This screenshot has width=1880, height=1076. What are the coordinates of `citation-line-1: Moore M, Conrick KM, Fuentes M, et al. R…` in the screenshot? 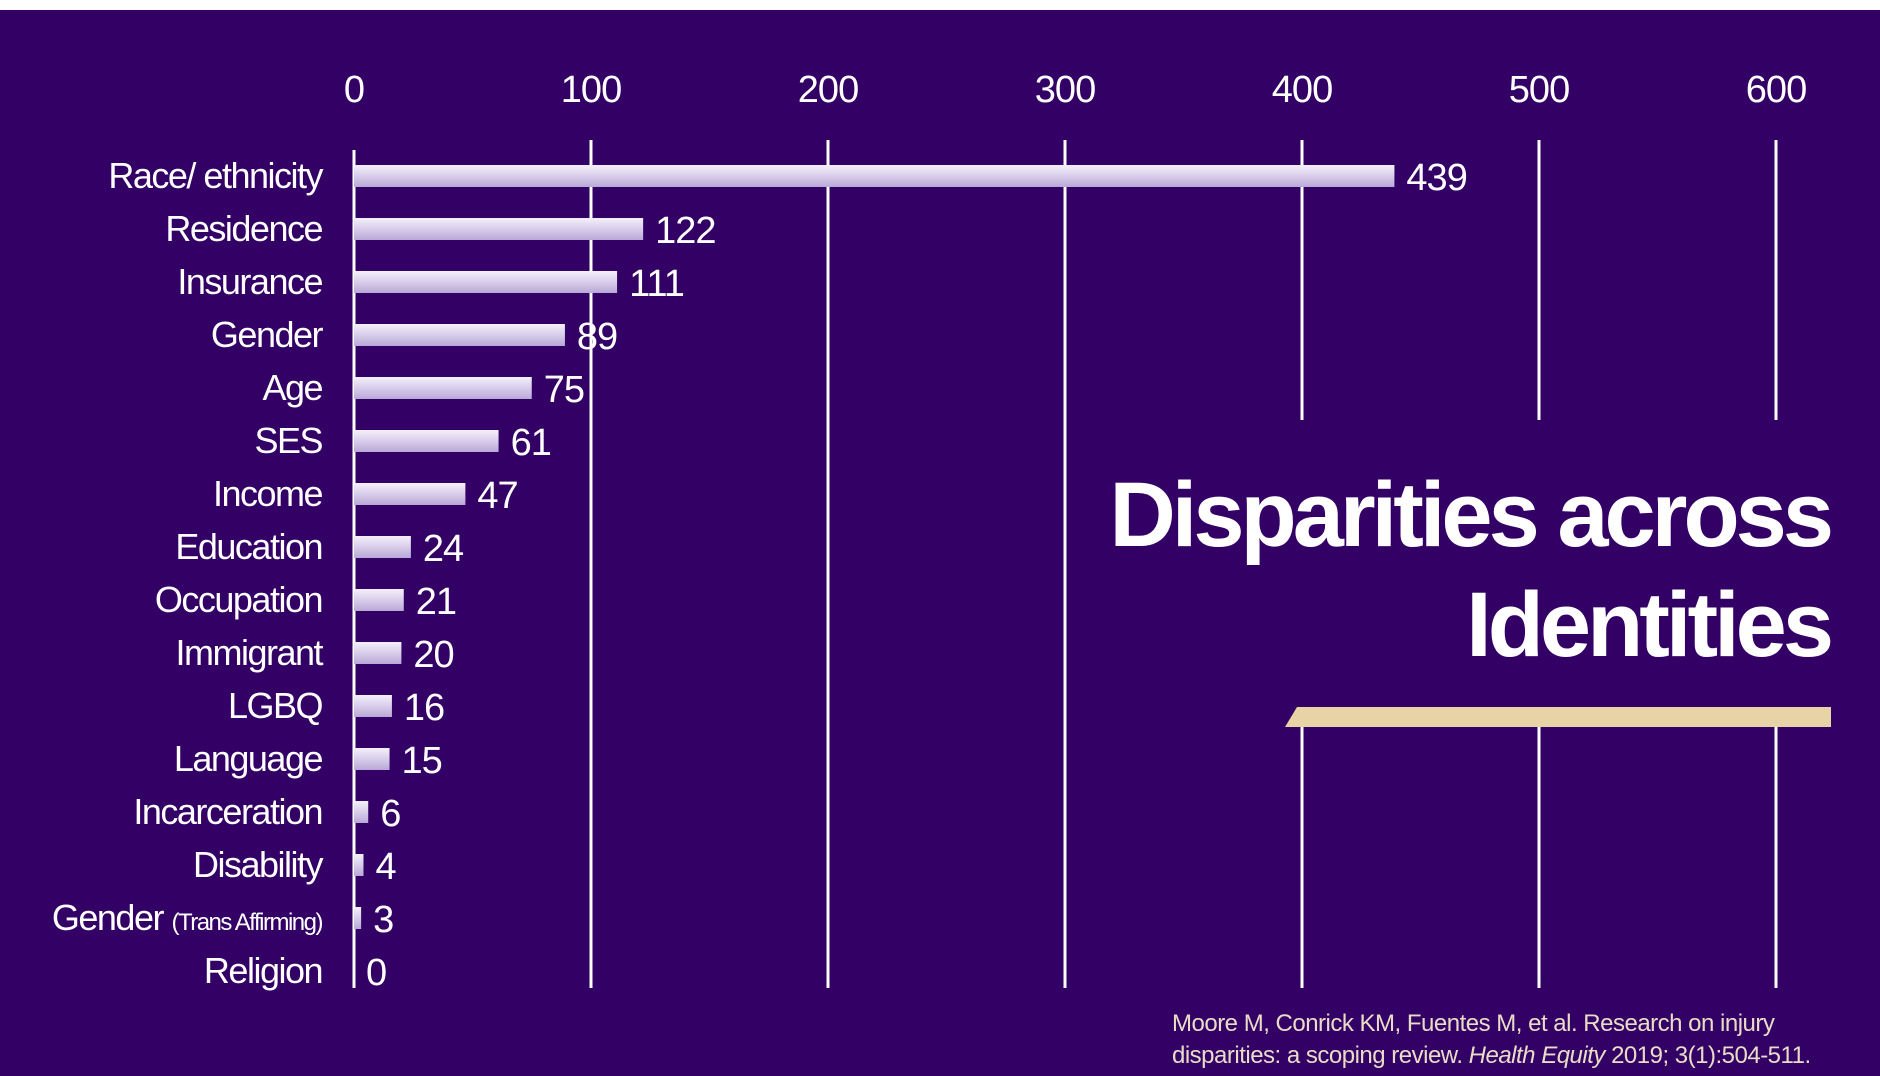 It's located at (1473, 1023).